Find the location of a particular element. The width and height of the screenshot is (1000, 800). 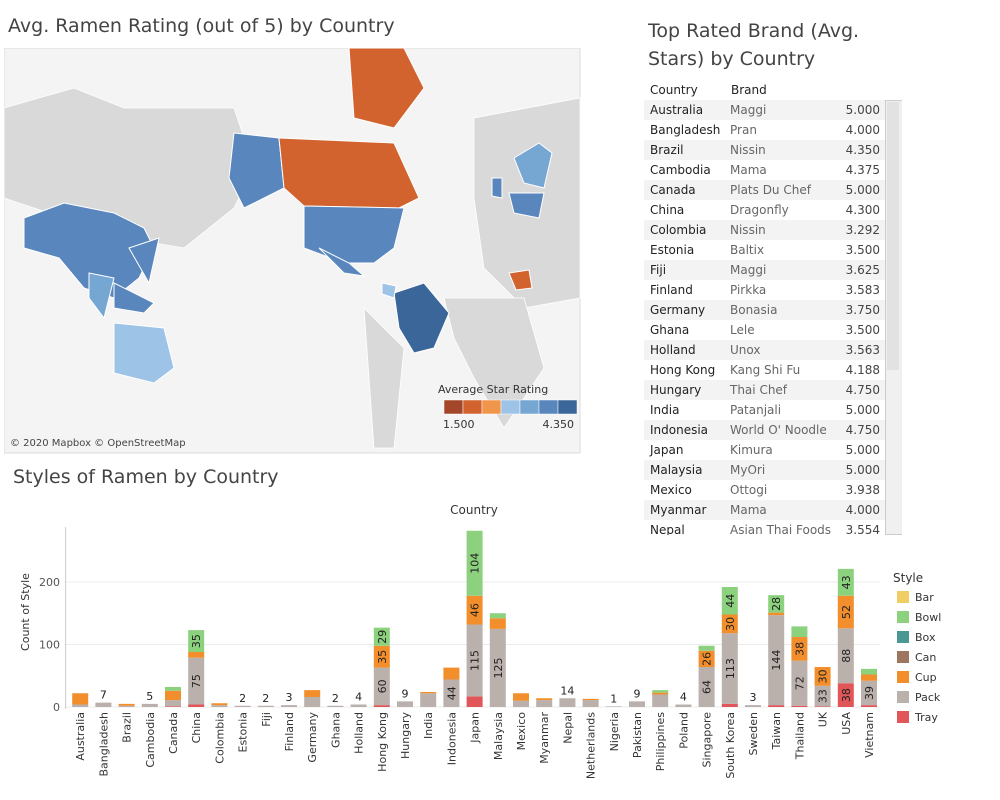

data-label: 72 is located at coordinates (799, 683).